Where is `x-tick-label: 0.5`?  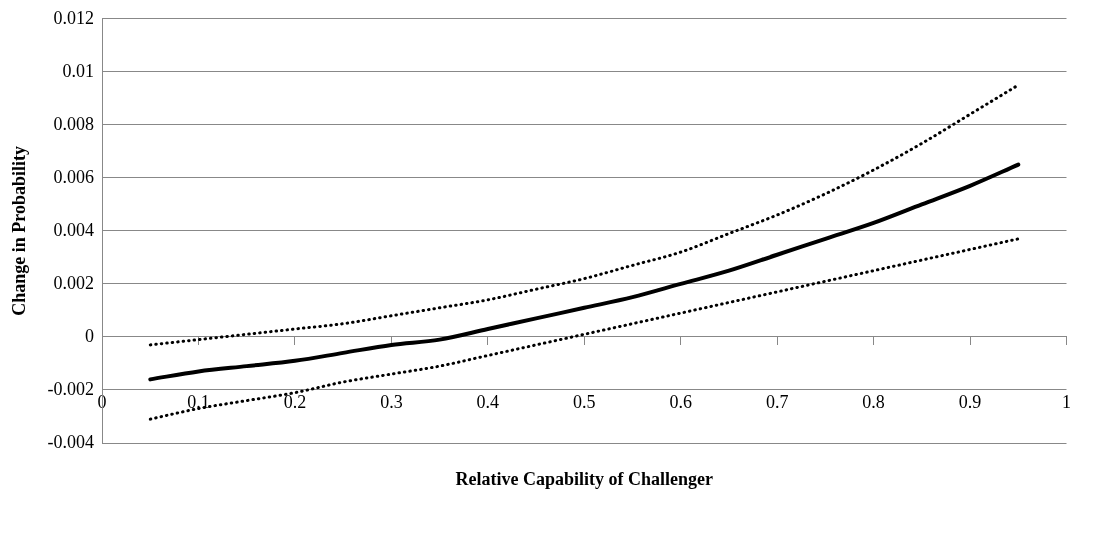
x-tick-label: 0.5 is located at coordinates (584, 402).